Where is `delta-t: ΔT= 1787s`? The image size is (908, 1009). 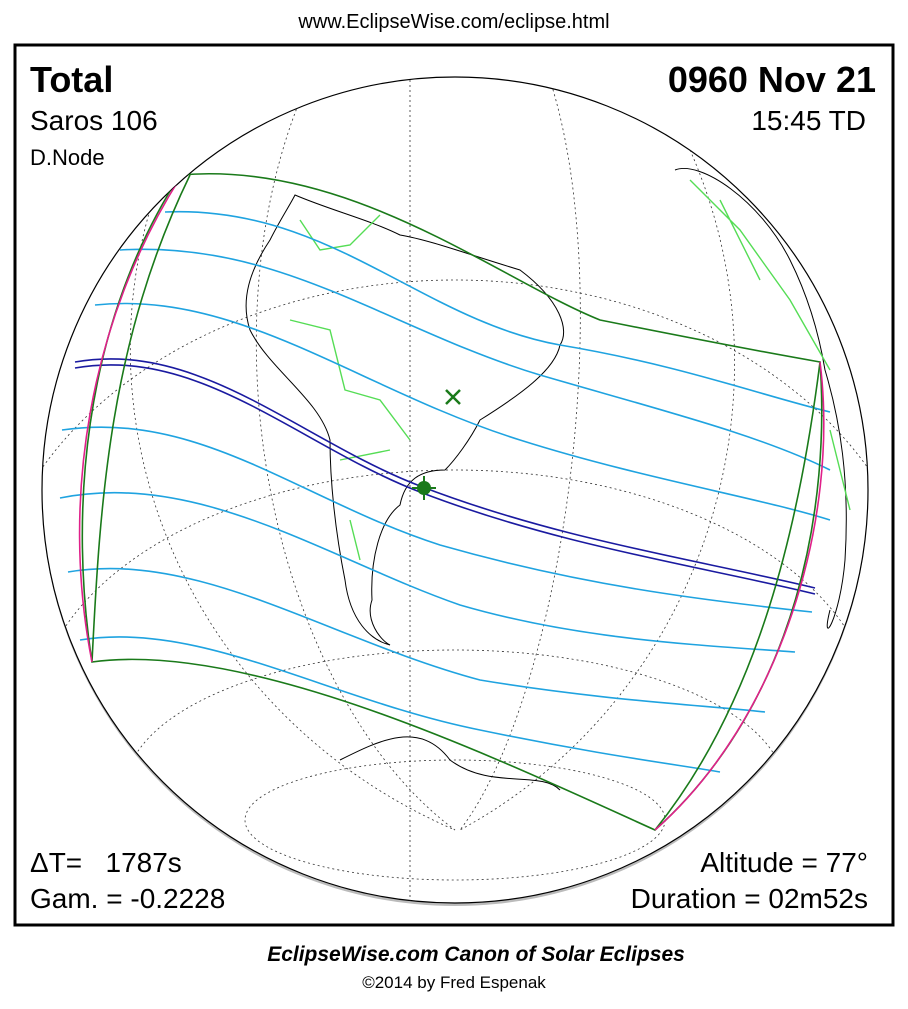
delta-t: ΔT= 1787s is located at coordinates (106, 862).